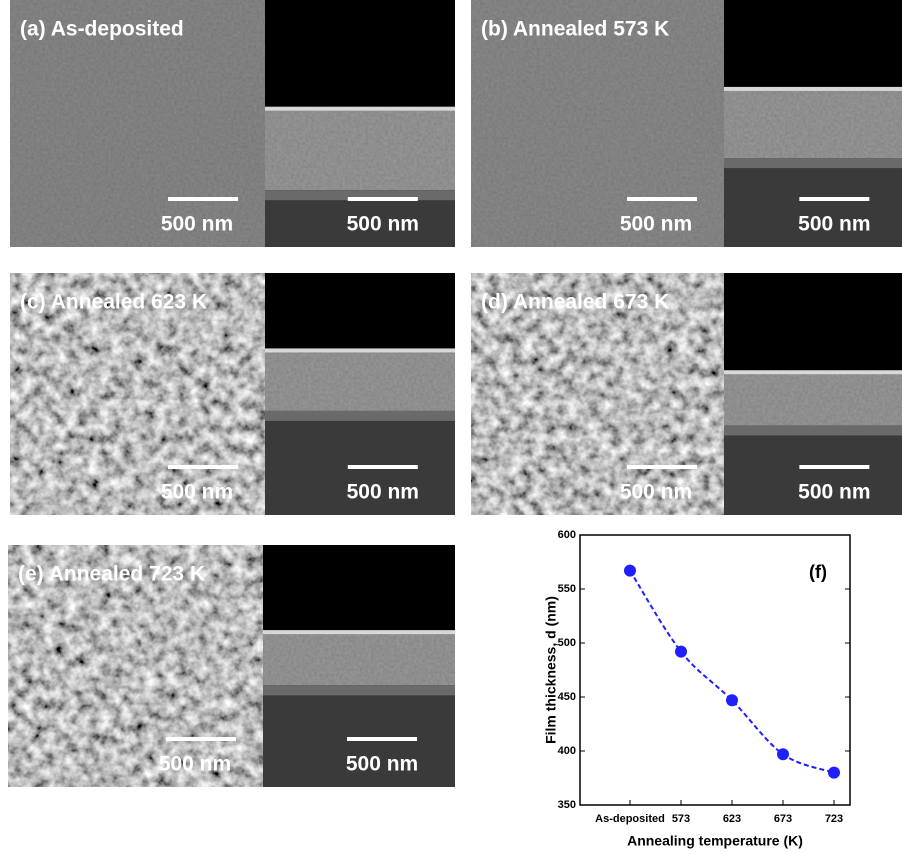 Image resolution: width=902 pixels, height=854 pixels. What do you see at coordinates (567, 589) in the screenshot?
I see `y-tick-label: 550` at bounding box center [567, 589].